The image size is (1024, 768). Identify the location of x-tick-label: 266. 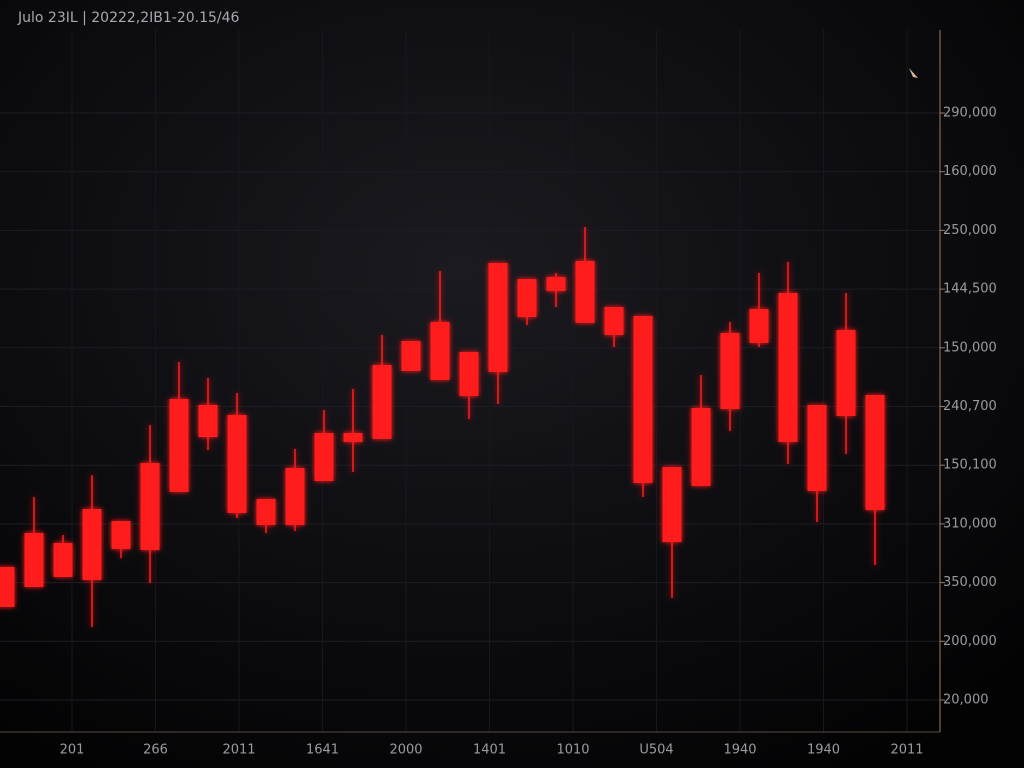
(155, 750).